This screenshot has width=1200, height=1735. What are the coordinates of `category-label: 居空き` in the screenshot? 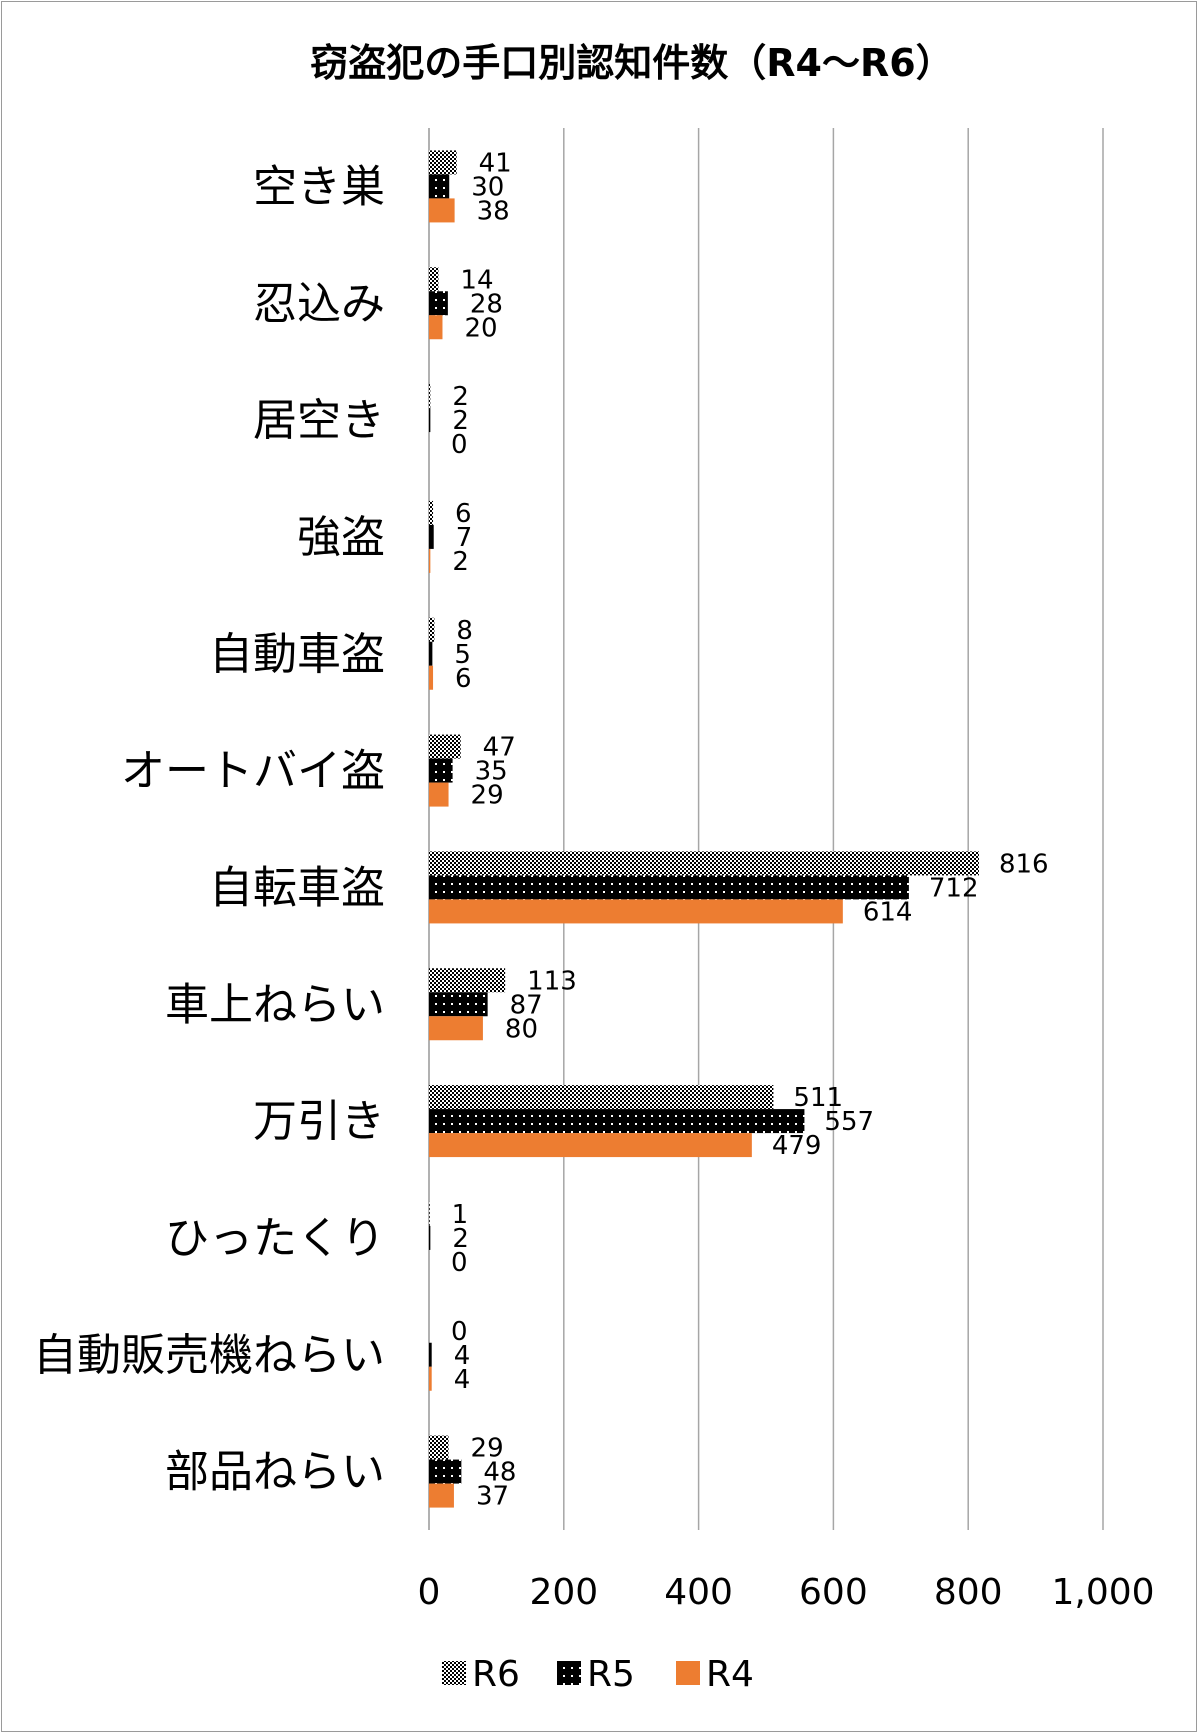 It's located at (319, 420).